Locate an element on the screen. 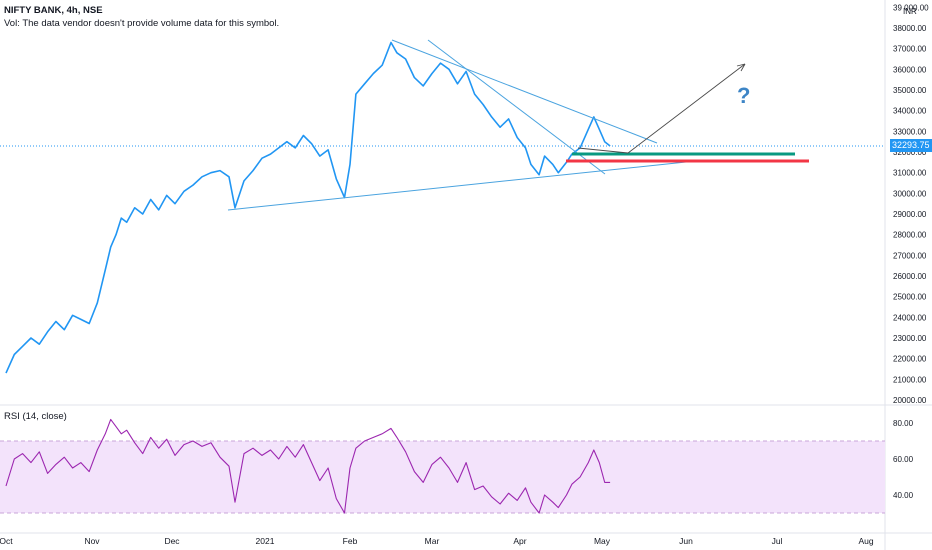 Image resolution: width=932 pixels, height=550 pixels. symbol-legend: NIFTY BANK, 4h, NSE is located at coordinates (53, 10).